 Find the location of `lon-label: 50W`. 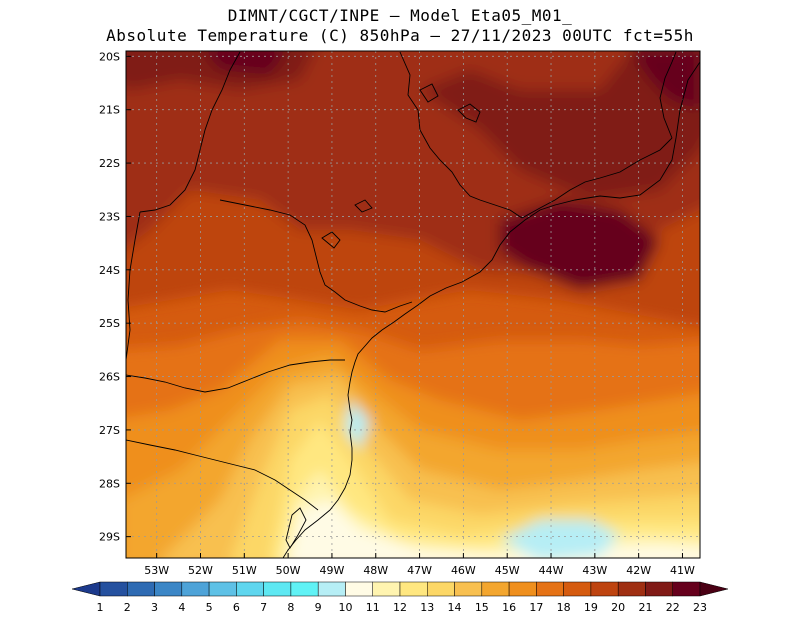

lon-label: 50W is located at coordinates (288, 570).